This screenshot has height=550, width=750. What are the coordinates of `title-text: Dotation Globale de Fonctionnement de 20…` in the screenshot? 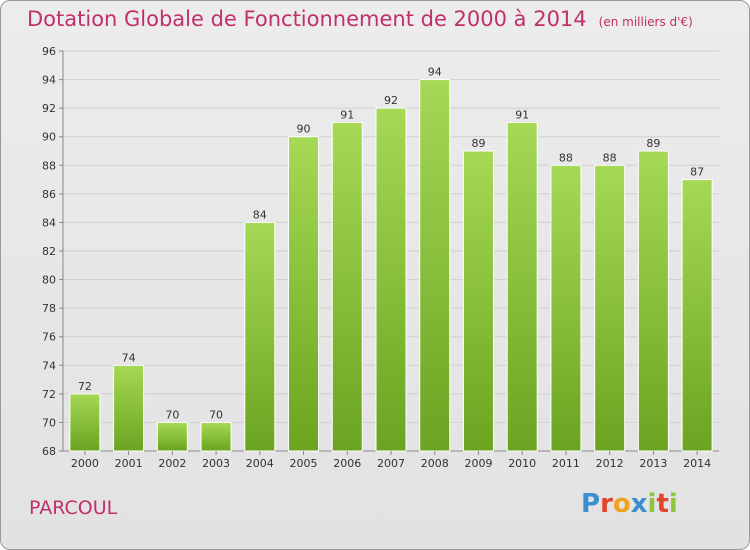 It's located at (307, 19).